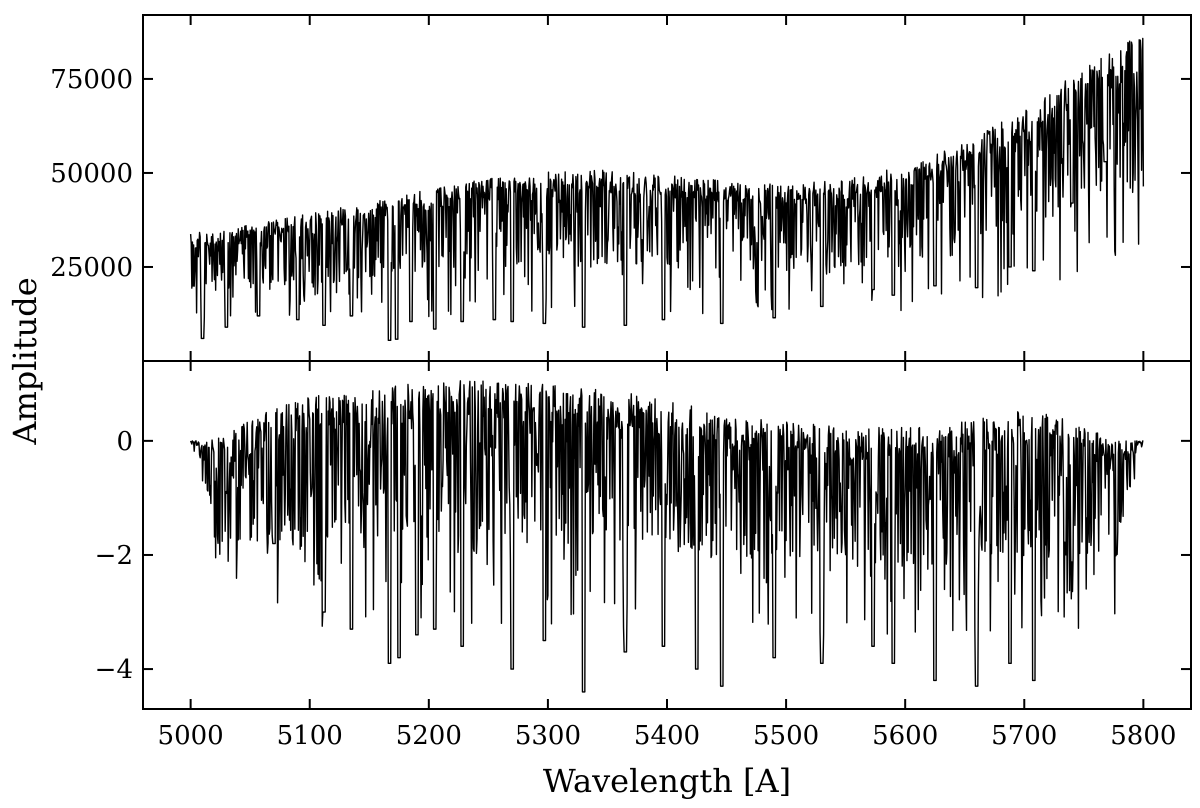 This screenshot has width=1200, height=808. I want to click on y-tick-label: 25000, so click(91, 268).